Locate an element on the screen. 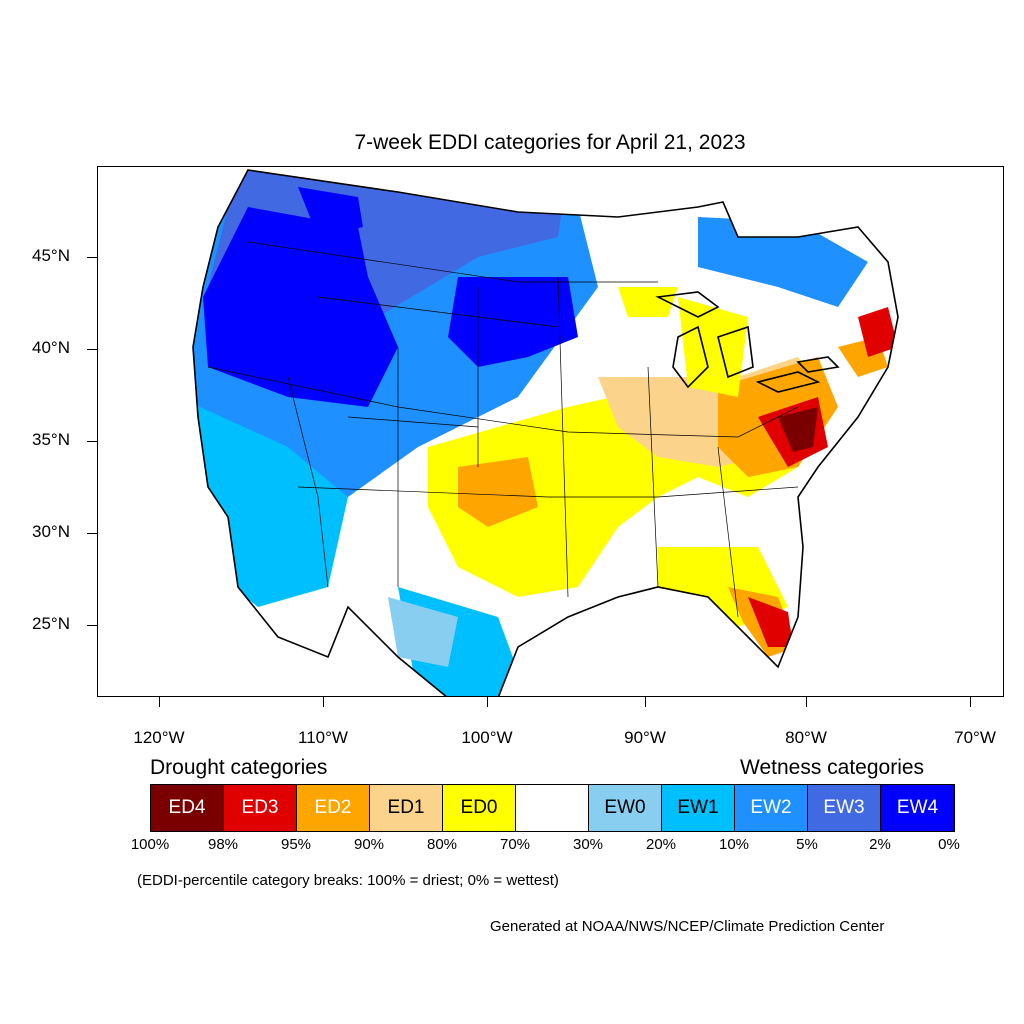 The image size is (1024, 1024). y-tick-label: 35°N is located at coordinates (51, 439).